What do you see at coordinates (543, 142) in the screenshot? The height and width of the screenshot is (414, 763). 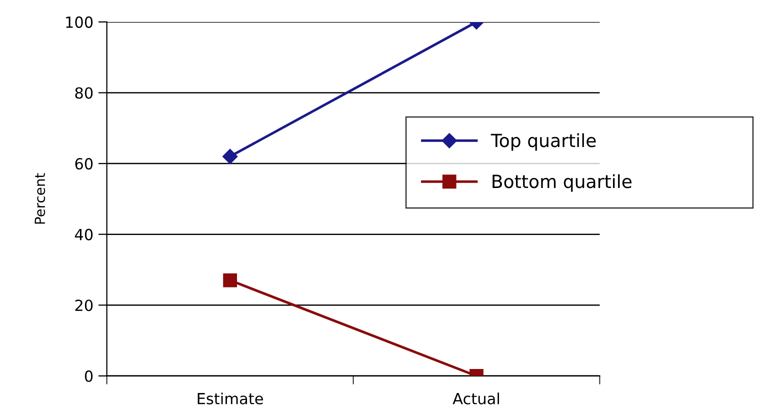 I see `legend-label: Top quartile` at bounding box center [543, 142].